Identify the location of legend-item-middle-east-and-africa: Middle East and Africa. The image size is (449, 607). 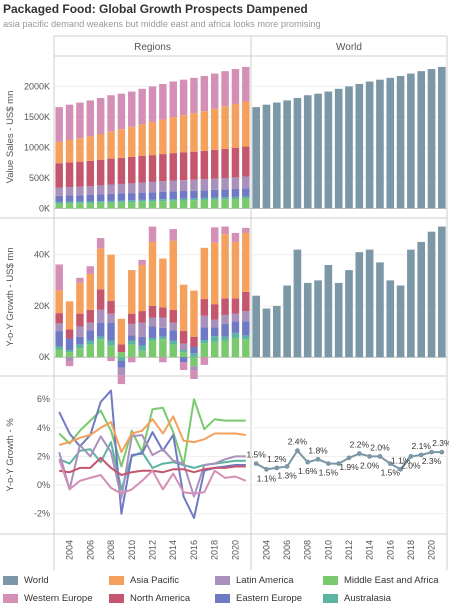
(381, 580).